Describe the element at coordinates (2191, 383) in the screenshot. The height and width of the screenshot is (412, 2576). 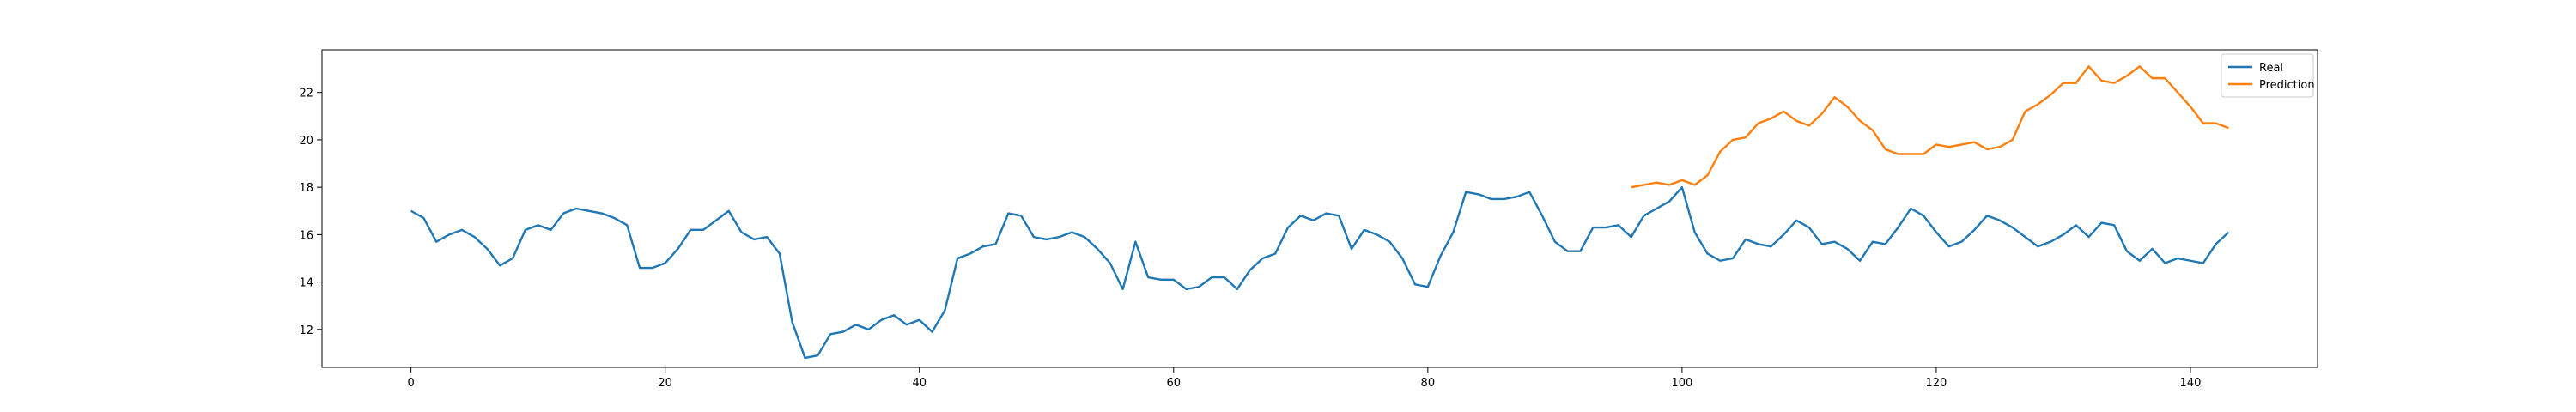
I see `x-tick-label: 140` at that location.